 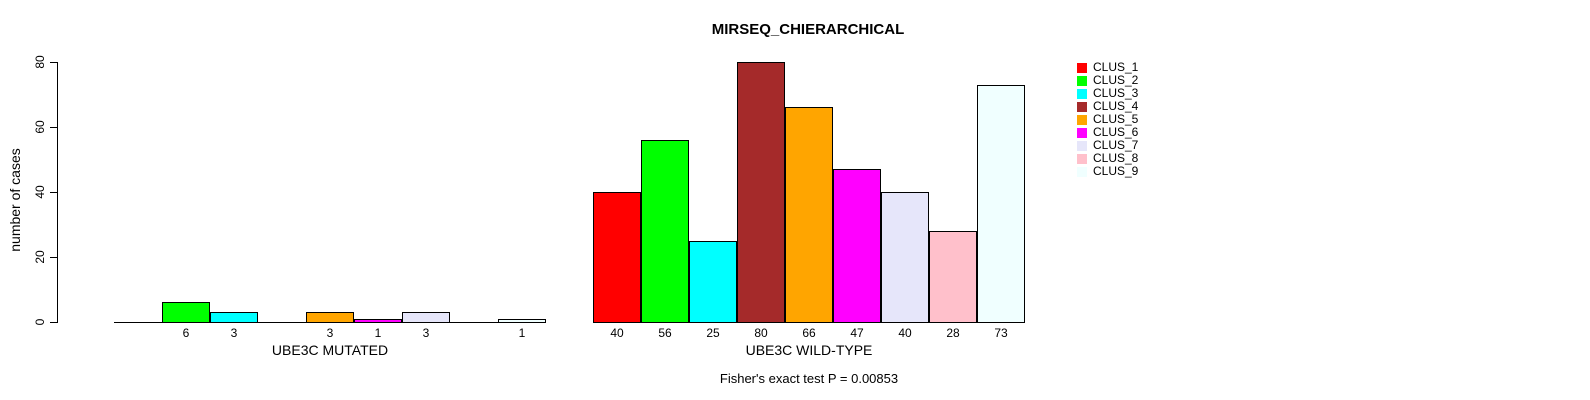 I want to click on bar-value-label: 73, so click(x=1001, y=333).